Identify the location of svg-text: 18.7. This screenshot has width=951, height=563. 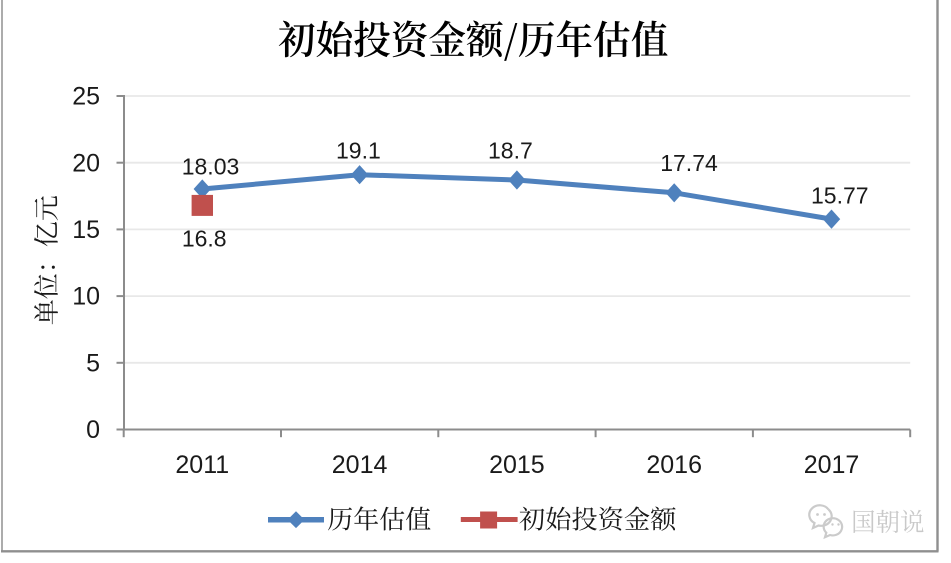
(510, 151).